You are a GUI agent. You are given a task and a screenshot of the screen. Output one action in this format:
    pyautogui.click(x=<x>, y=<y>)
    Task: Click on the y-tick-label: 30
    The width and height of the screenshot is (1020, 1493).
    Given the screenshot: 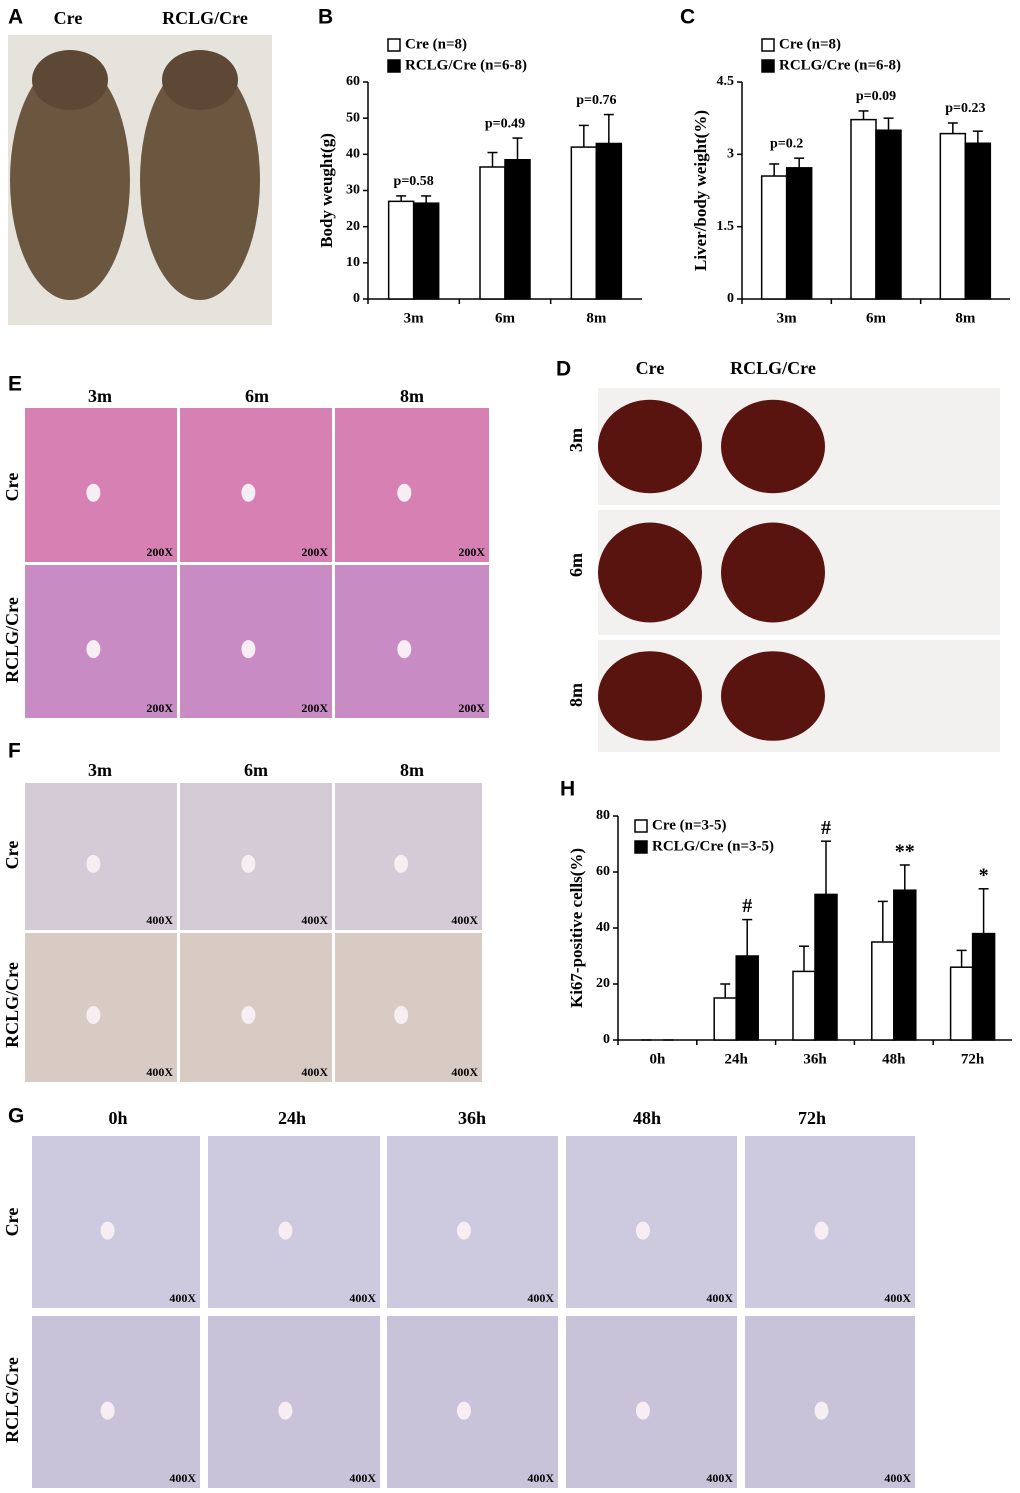 What is the action you would take?
    pyautogui.click(x=353, y=190)
    